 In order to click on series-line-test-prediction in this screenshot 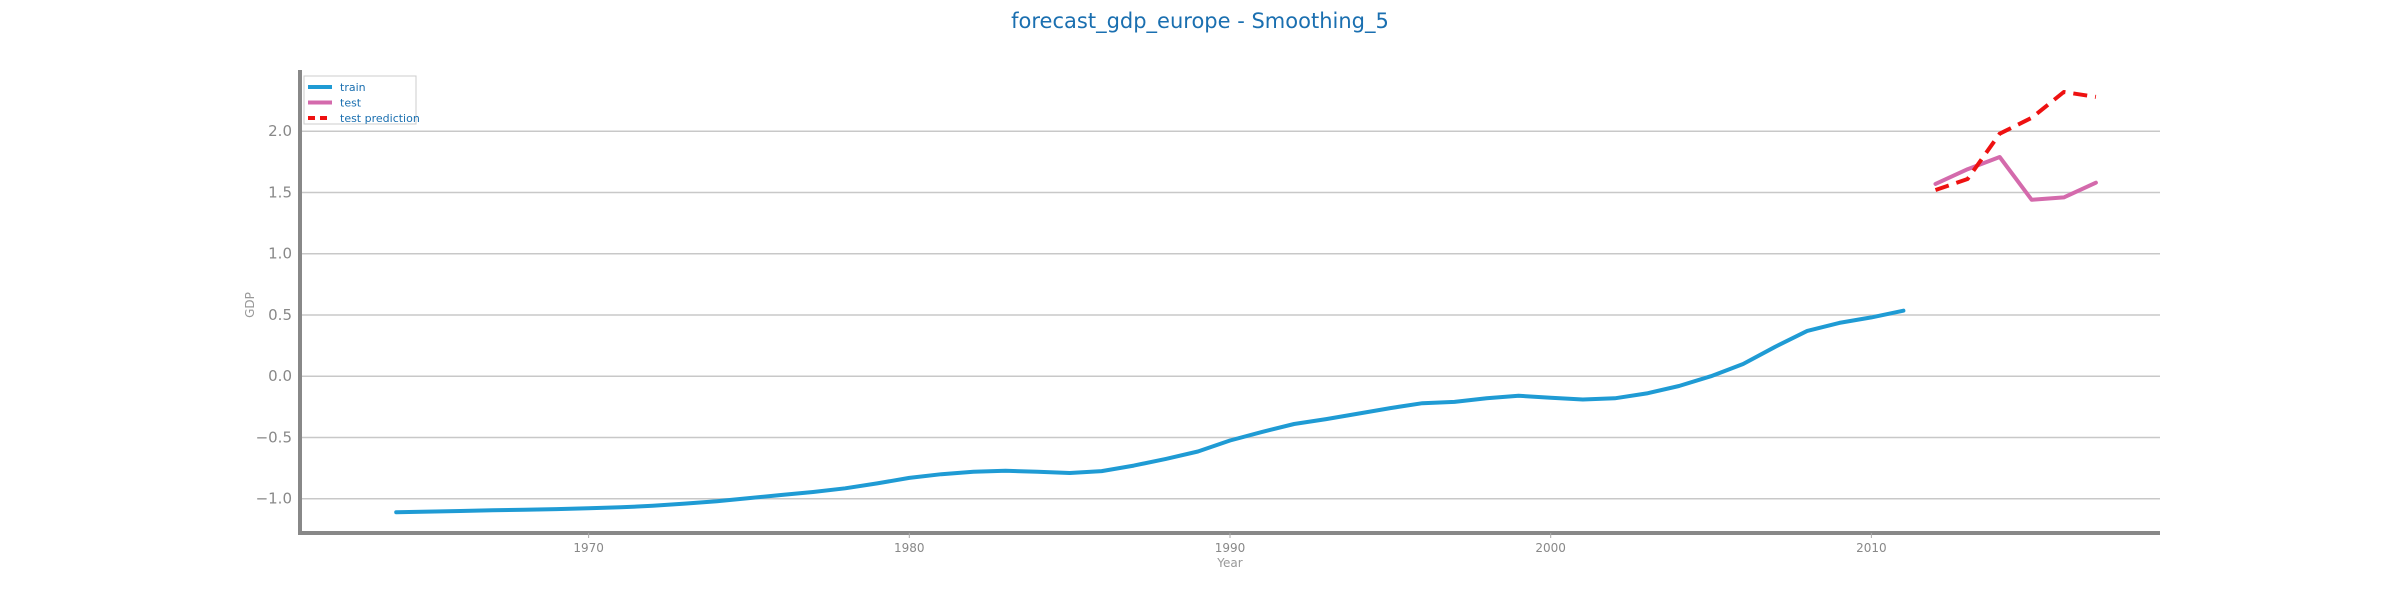, I will do `click(2015, 141)`.